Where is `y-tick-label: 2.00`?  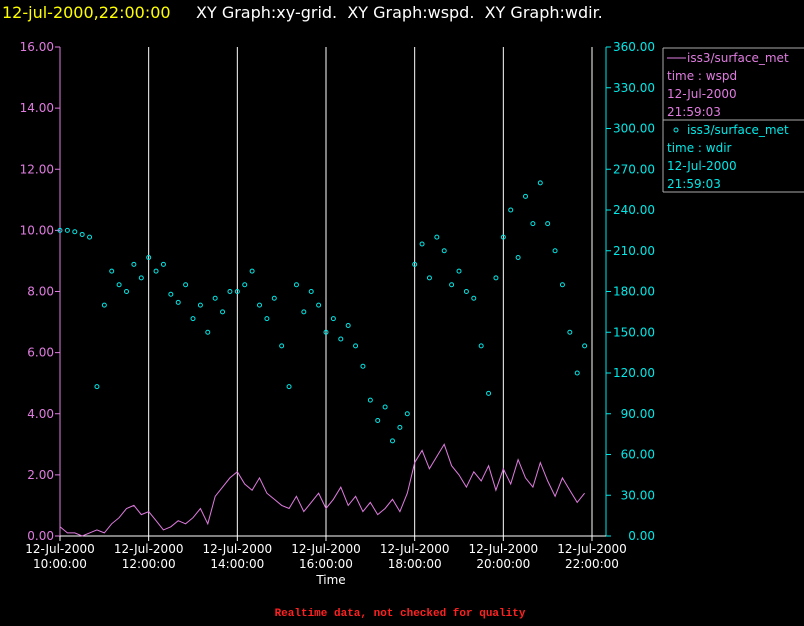
y-tick-label: 2.00 is located at coordinates (40, 475).